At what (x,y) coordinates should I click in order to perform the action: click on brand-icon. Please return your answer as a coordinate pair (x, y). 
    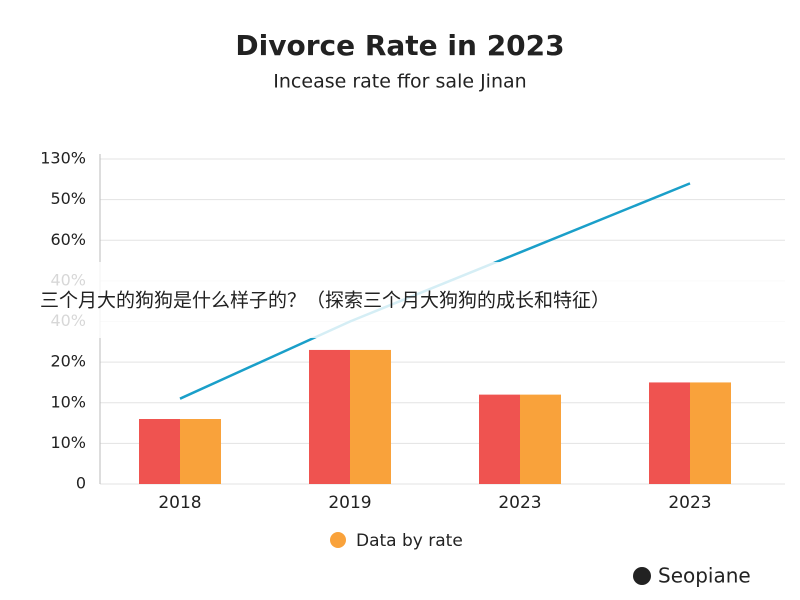
    Looking at the image, I should click on (642, 576).